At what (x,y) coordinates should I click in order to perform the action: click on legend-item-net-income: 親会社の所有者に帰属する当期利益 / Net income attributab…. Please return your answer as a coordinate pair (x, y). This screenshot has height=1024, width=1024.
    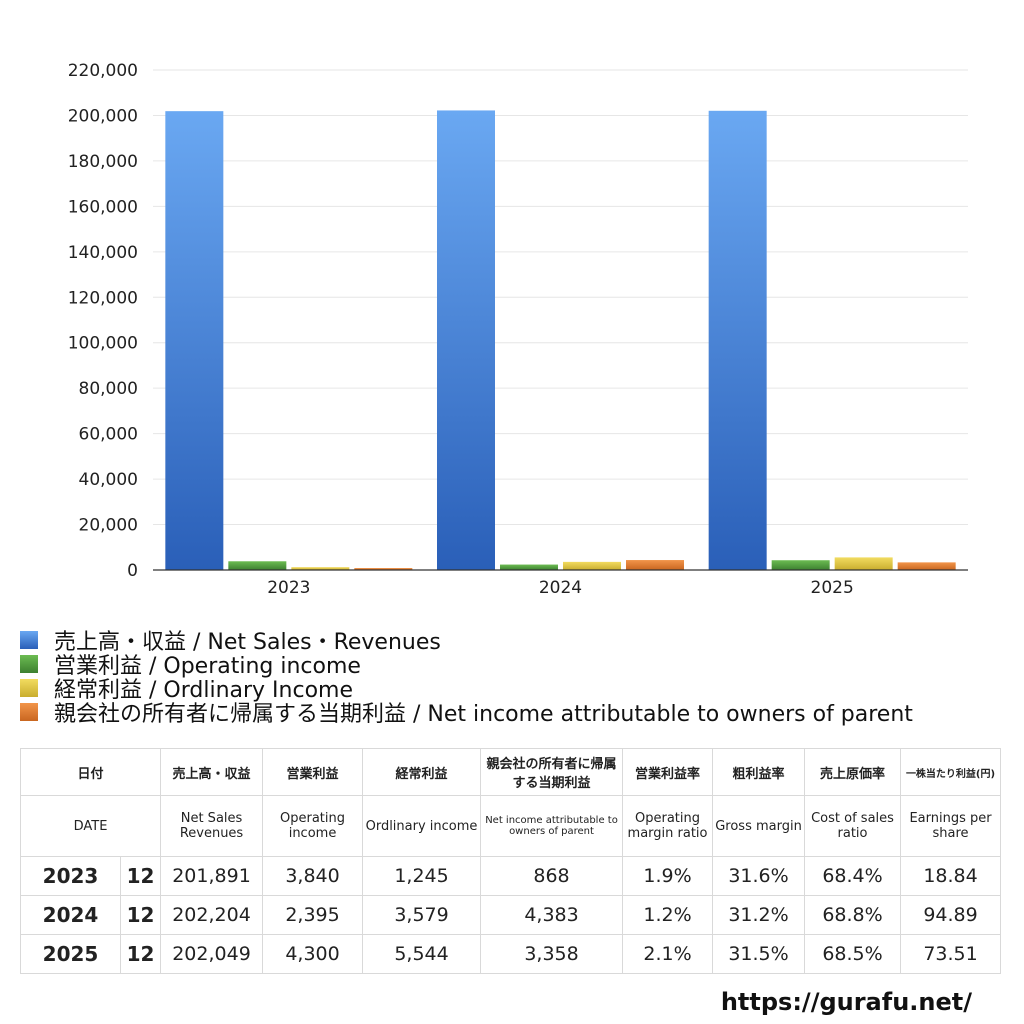
    Looking at the image, I should click on (466, 713).